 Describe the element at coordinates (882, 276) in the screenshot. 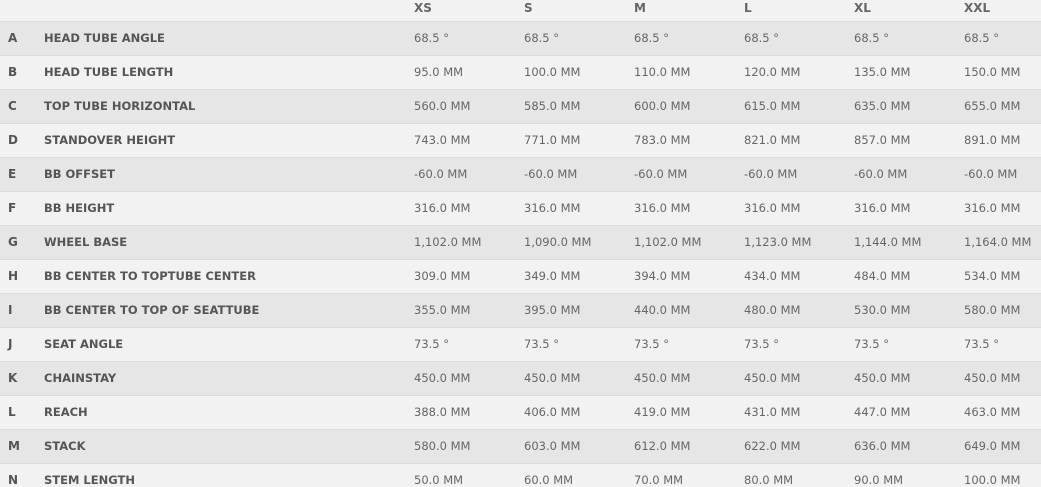

I see `measurement-value: 484.0 MM` at that location.